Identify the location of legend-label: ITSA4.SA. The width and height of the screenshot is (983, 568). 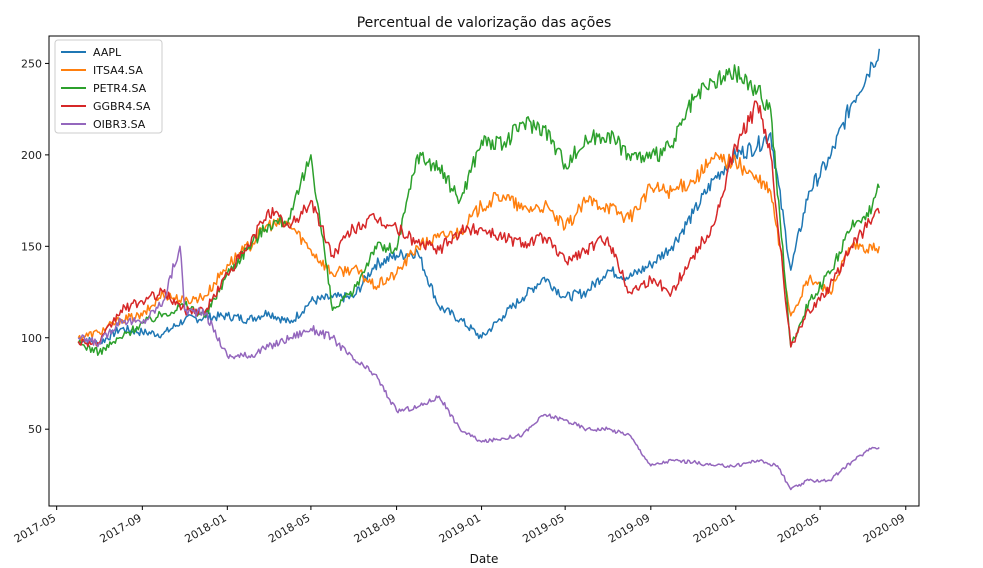
(118, 70).